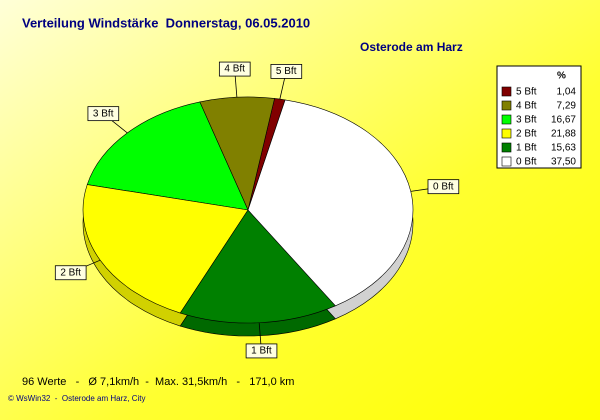  Describe the element at coordinates (526, 120) in the screenshot. I see `legend-label: 3 Bft` at that location.